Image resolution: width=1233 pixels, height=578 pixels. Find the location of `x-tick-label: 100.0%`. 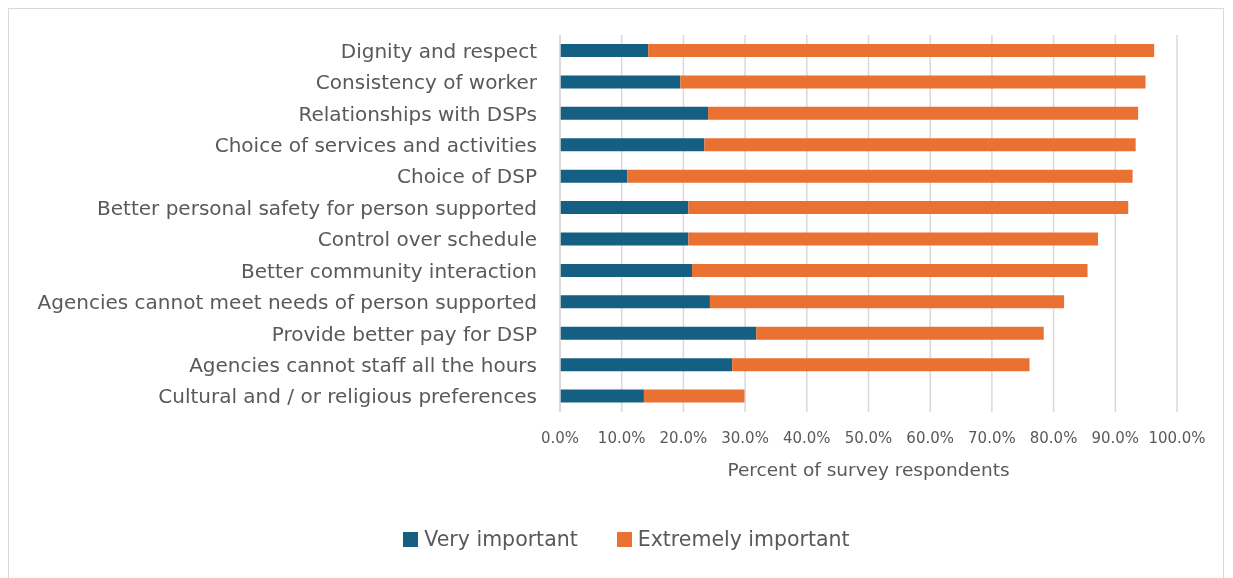

x-tick-label: 100.0% is located at coordinates (1177, 437).